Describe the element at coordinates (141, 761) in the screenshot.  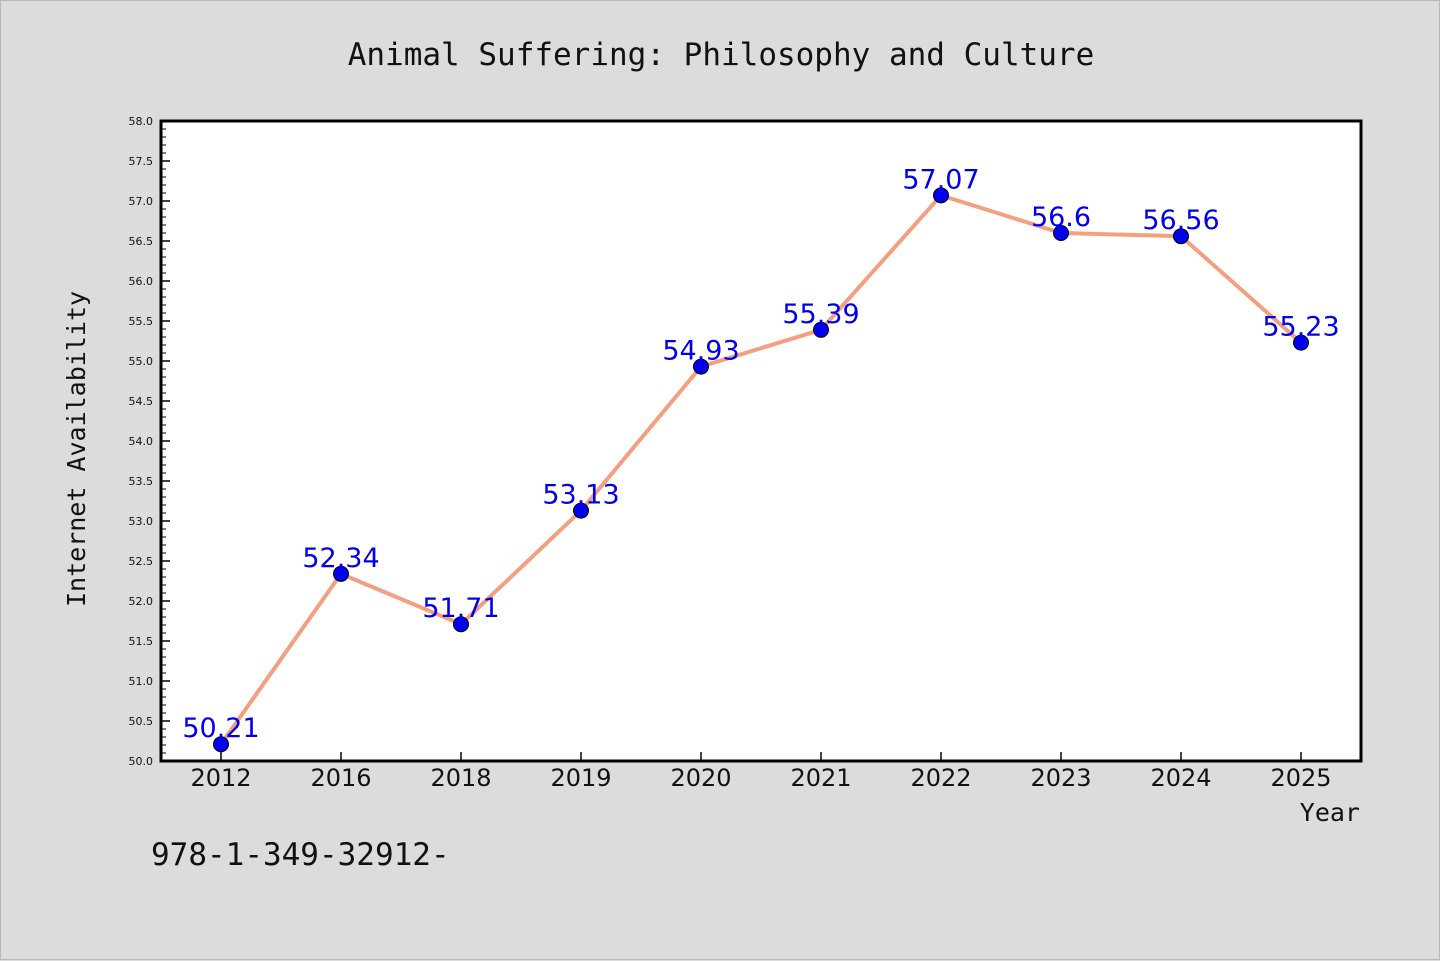
I see `y-tick-label: 50.0` at that location.